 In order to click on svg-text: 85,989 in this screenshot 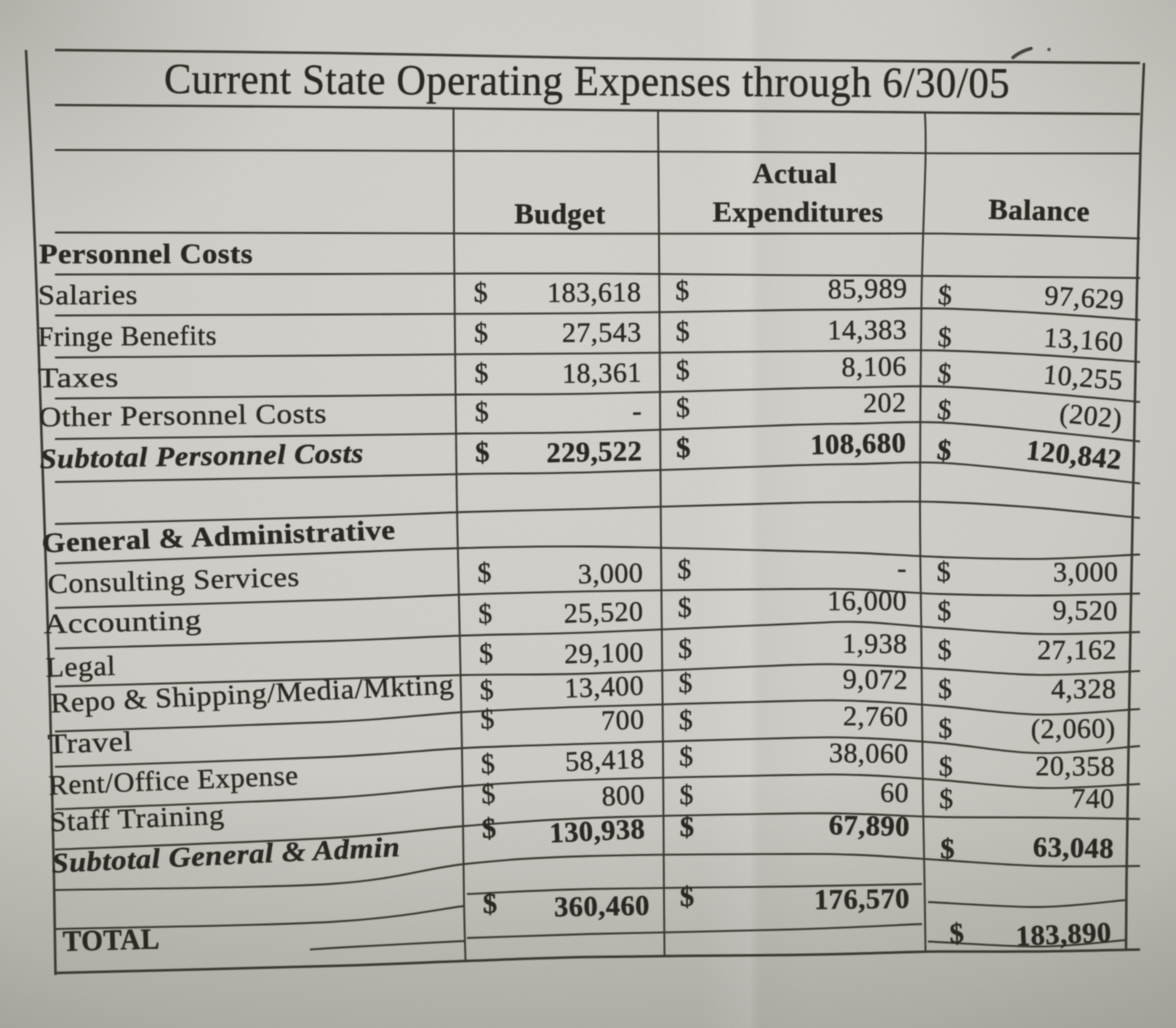, I will do `click(868, 290)`.